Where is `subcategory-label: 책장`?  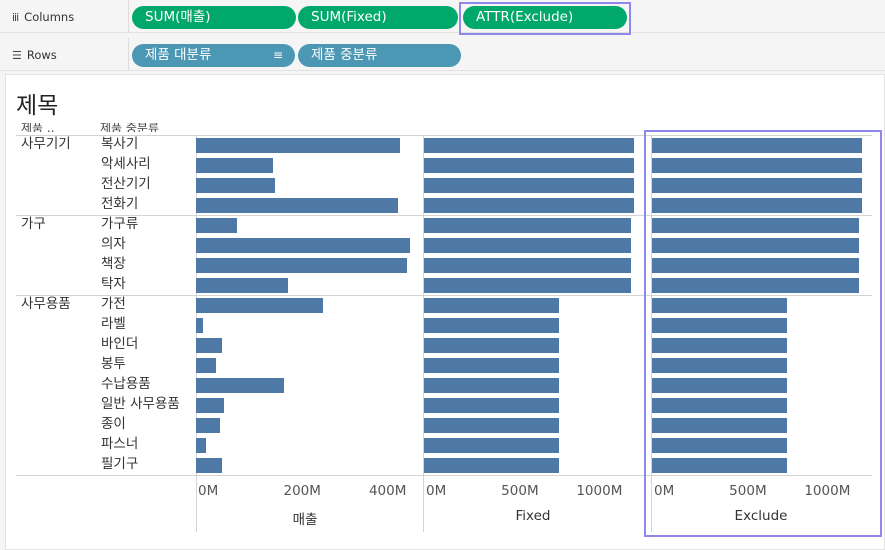 subcategory-label: 책장 is located at coordinates (113, 264).